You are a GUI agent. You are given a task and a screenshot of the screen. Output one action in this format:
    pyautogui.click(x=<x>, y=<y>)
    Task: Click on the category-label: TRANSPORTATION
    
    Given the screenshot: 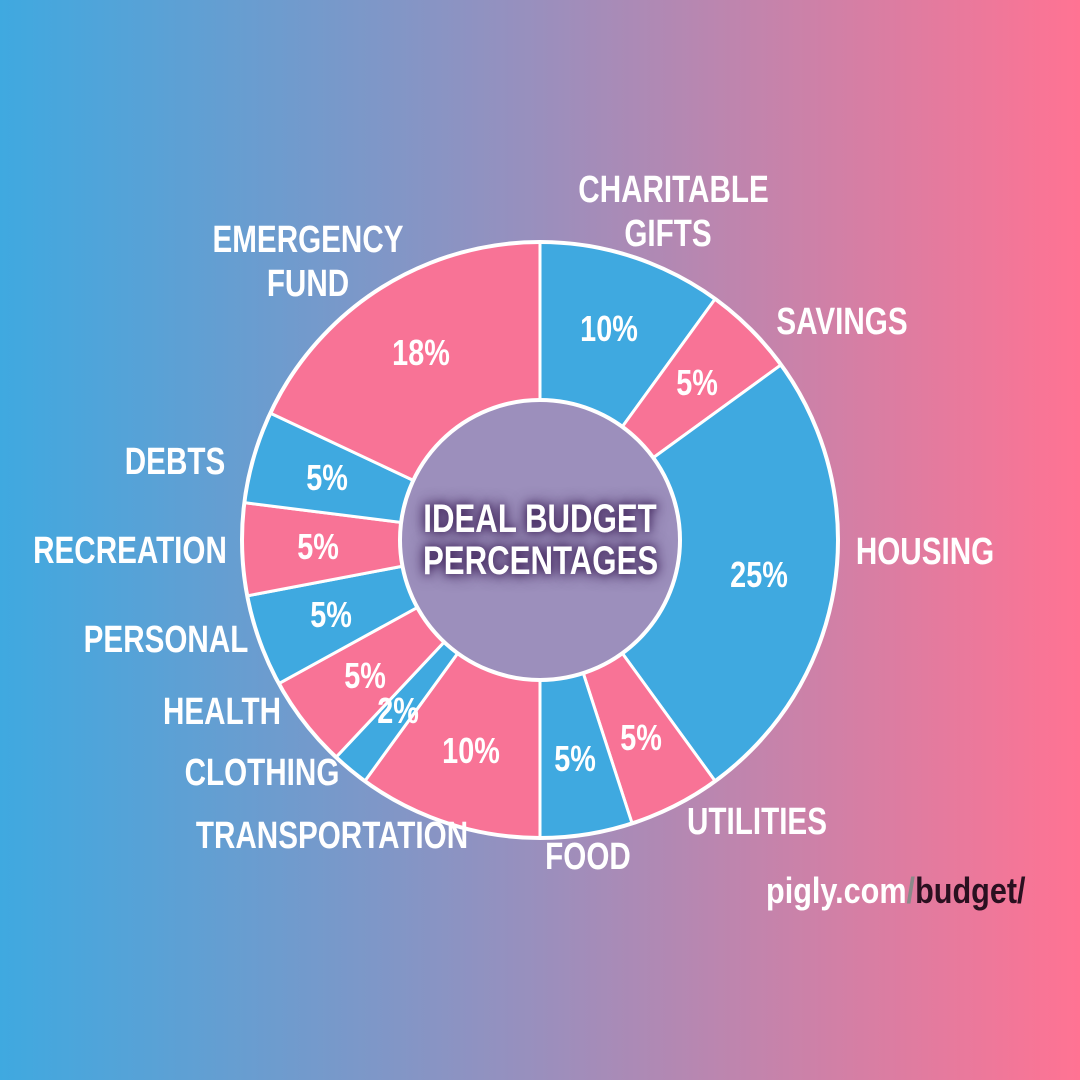 What is the action you would take?
    pyautogui.click(x=332, y=836)
    